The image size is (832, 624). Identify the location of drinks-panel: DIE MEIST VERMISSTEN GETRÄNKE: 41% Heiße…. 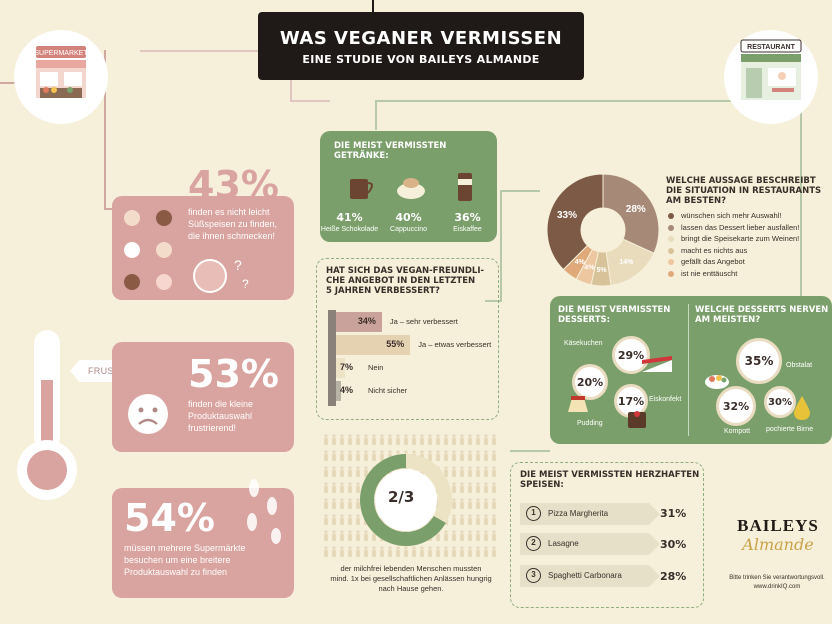
(408, 186).